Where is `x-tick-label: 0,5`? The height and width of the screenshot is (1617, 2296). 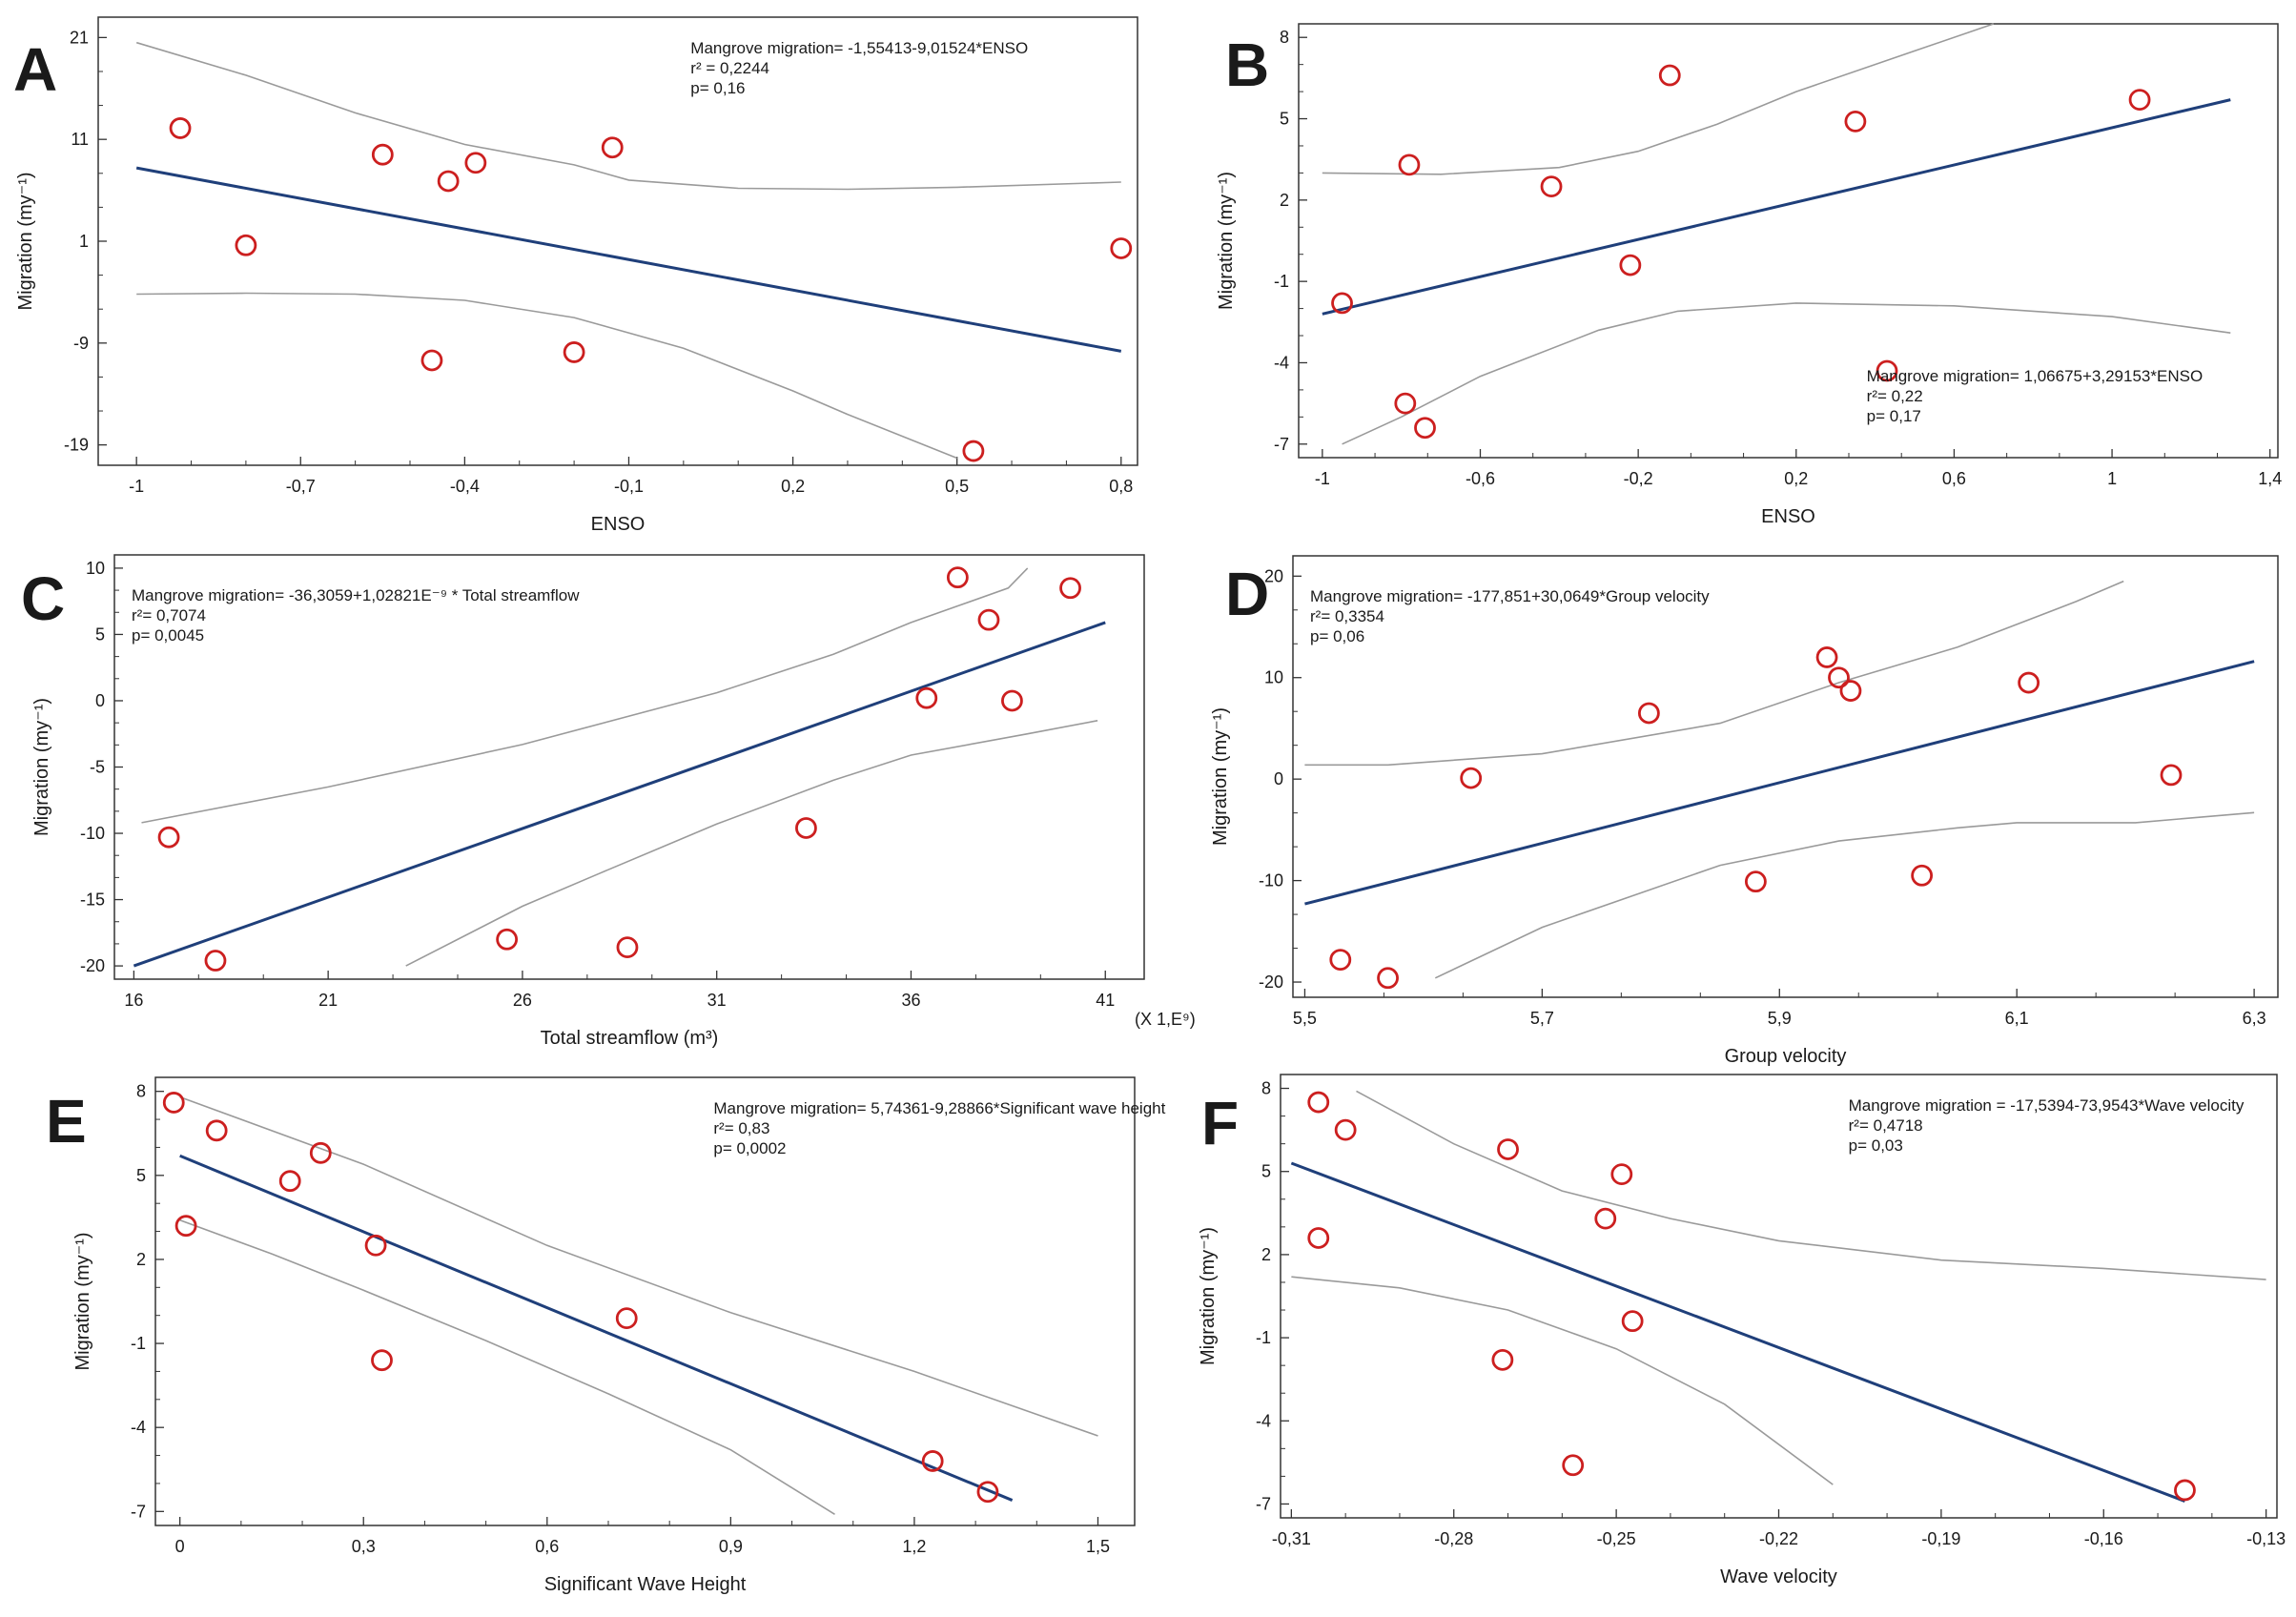
x-tick-label: 0,5 is located at coordinates (957, 486).